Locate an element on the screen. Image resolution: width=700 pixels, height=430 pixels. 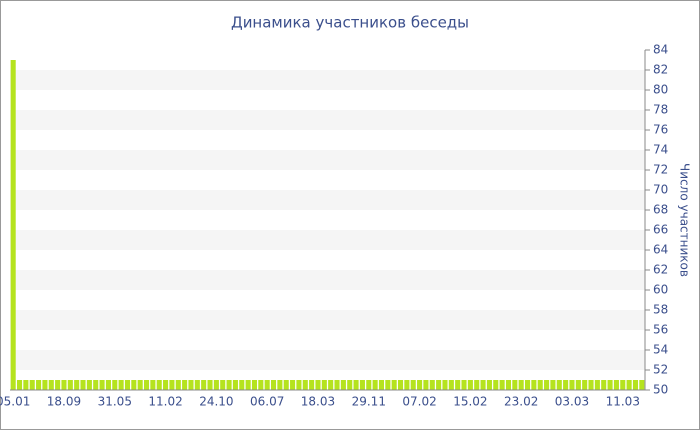
y-tick-label: 80 is located at coordinates (660, 90).